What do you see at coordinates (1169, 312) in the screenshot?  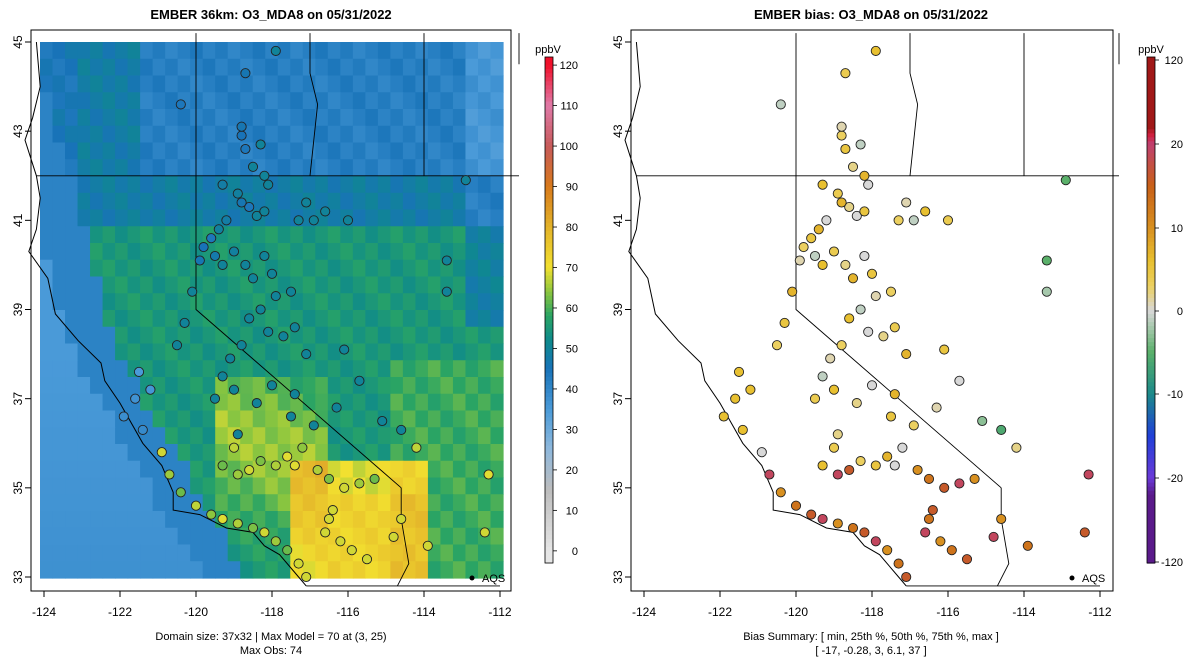 I see `right-colorbar-ticks: -120 -20 -10 0 10 20 120` at bounding box center [1169, 312].